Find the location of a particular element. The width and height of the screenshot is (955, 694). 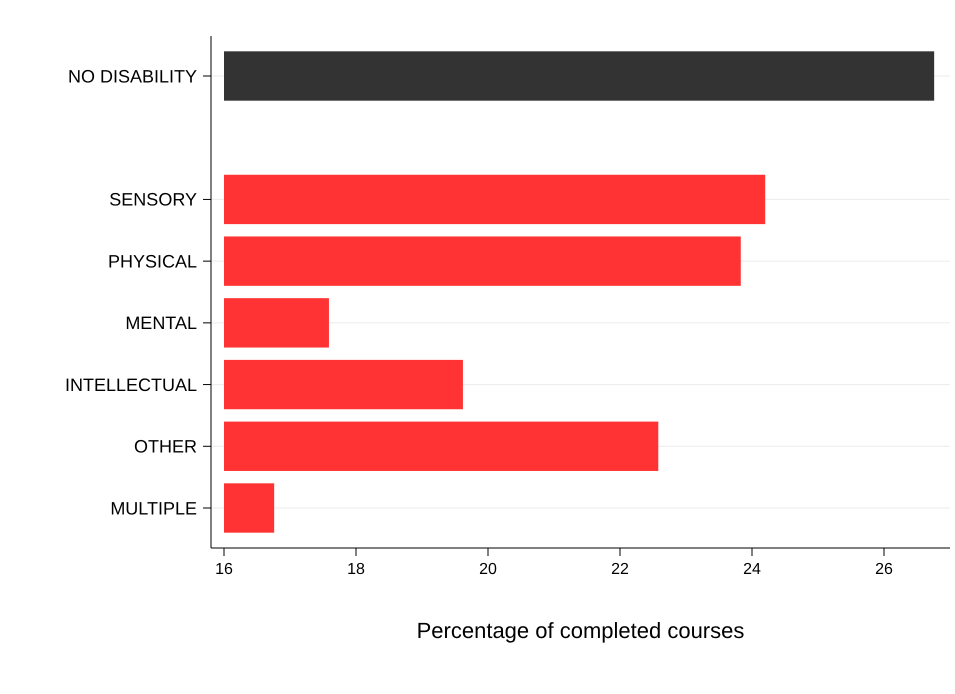

x-tick-label: 26 is located at coordinates (884, 569).